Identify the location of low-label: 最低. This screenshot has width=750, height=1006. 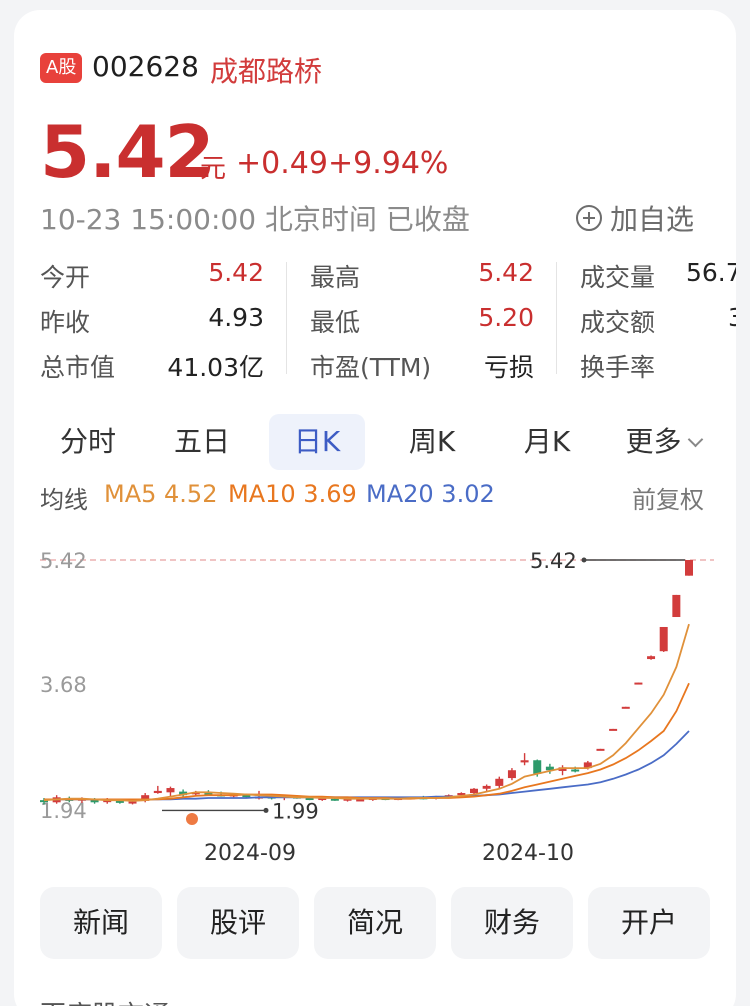
(335, 322).